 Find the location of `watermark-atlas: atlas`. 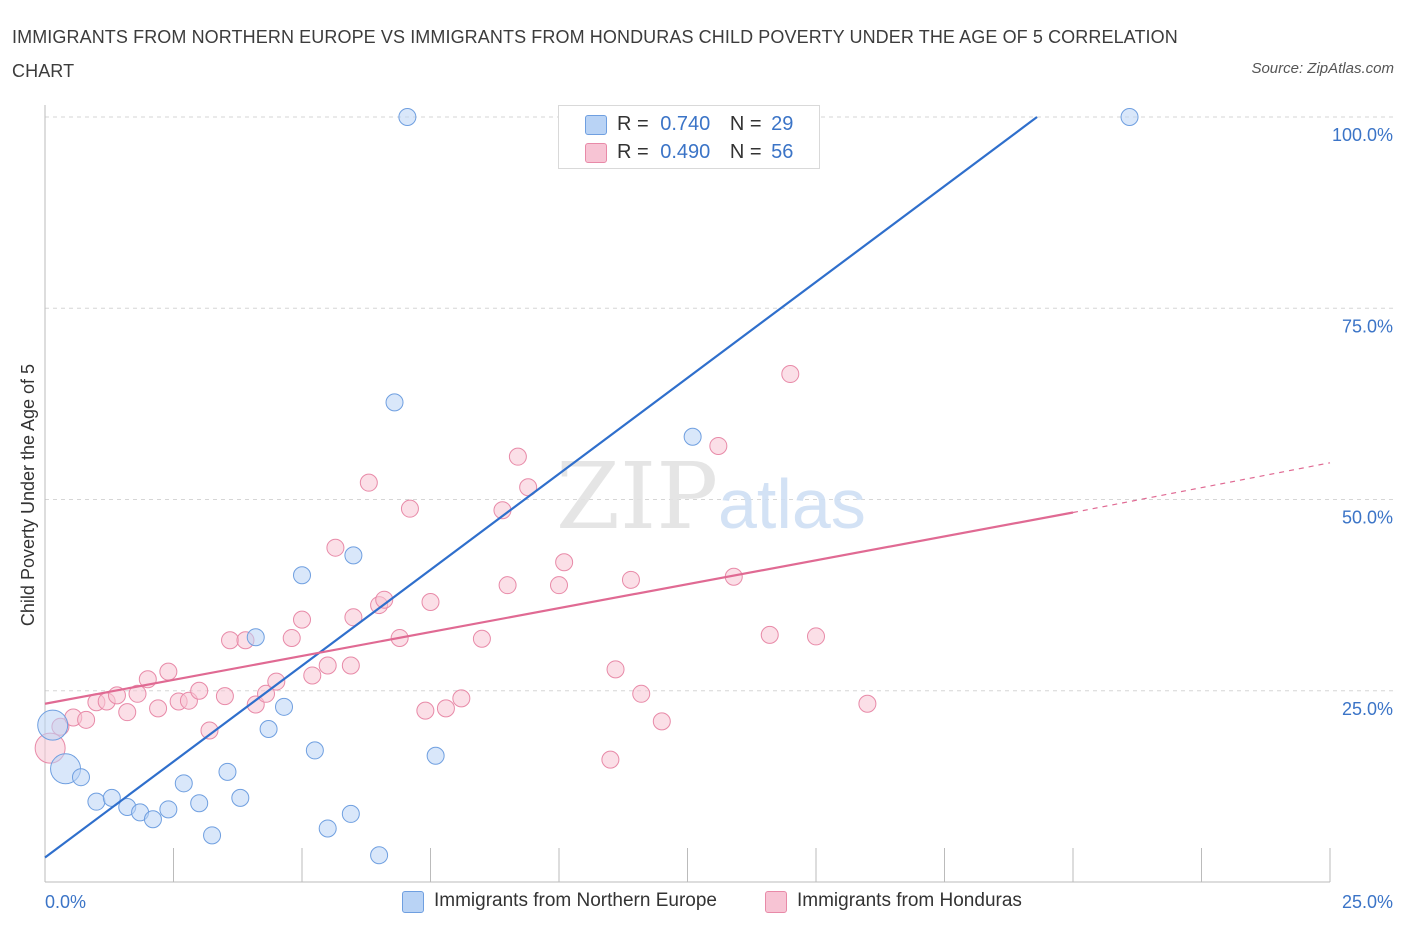

watermark-atlas: atlas is located at coordinates (792, 504).